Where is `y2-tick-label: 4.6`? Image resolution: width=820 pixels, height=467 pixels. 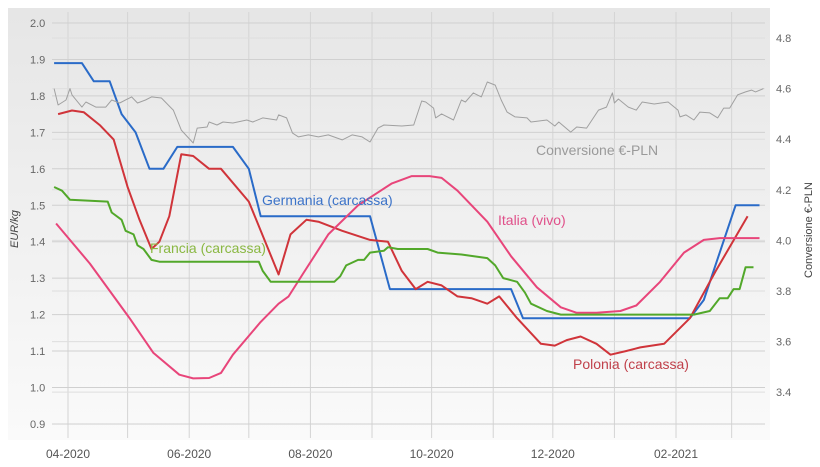
y2-tick-label: 4.6 is located at coordinates (783, 90).